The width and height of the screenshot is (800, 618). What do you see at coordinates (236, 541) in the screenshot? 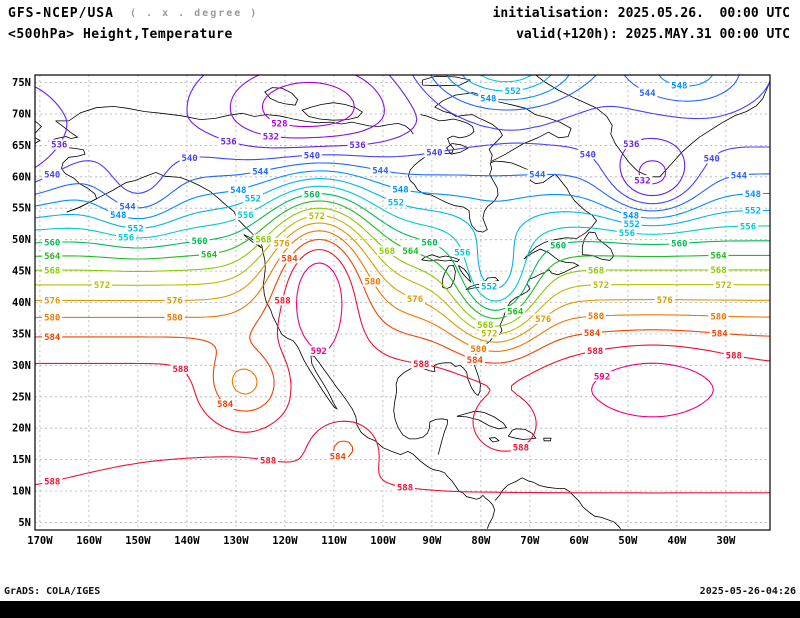
I see `x-tick-label: 130W` at bounding box center [236, 541].